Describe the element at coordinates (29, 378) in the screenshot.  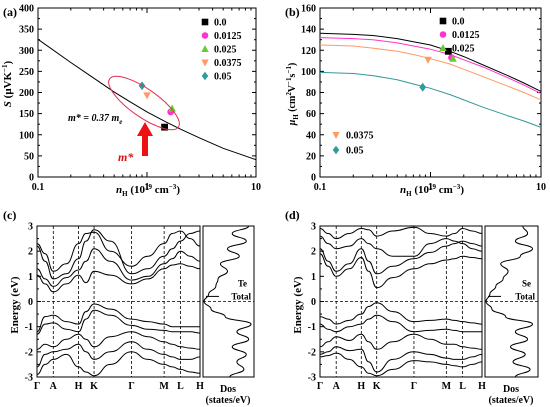
I see `panel-c-ytick-label: -3` at that location.